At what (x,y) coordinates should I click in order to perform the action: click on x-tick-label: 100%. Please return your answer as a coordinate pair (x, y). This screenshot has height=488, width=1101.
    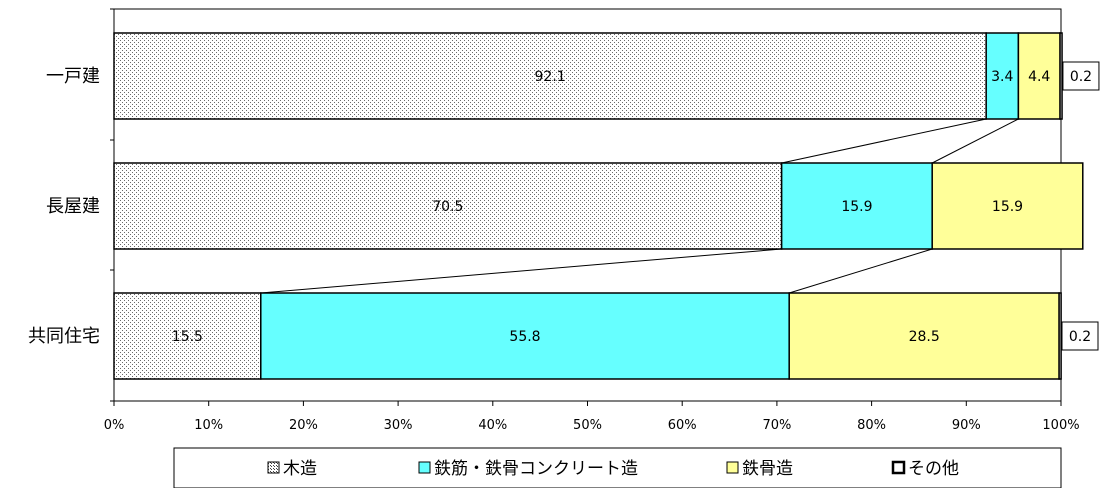
    Looking at the image, I should click on (1060, 425).